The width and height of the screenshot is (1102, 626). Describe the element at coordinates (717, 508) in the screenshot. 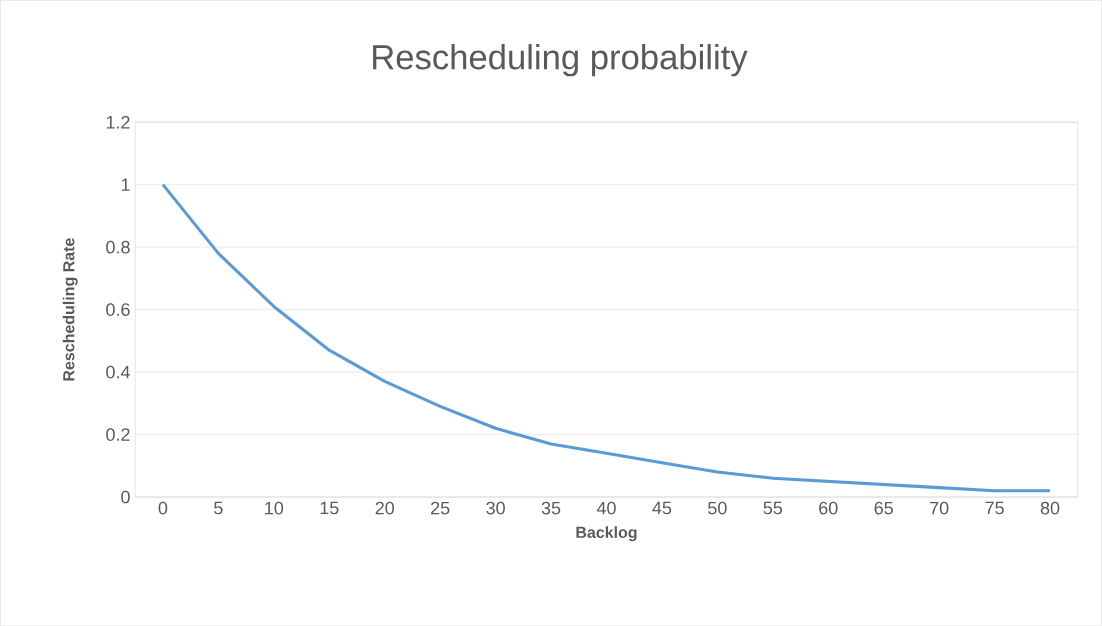

I see `x-tick-label: 50` at that location.